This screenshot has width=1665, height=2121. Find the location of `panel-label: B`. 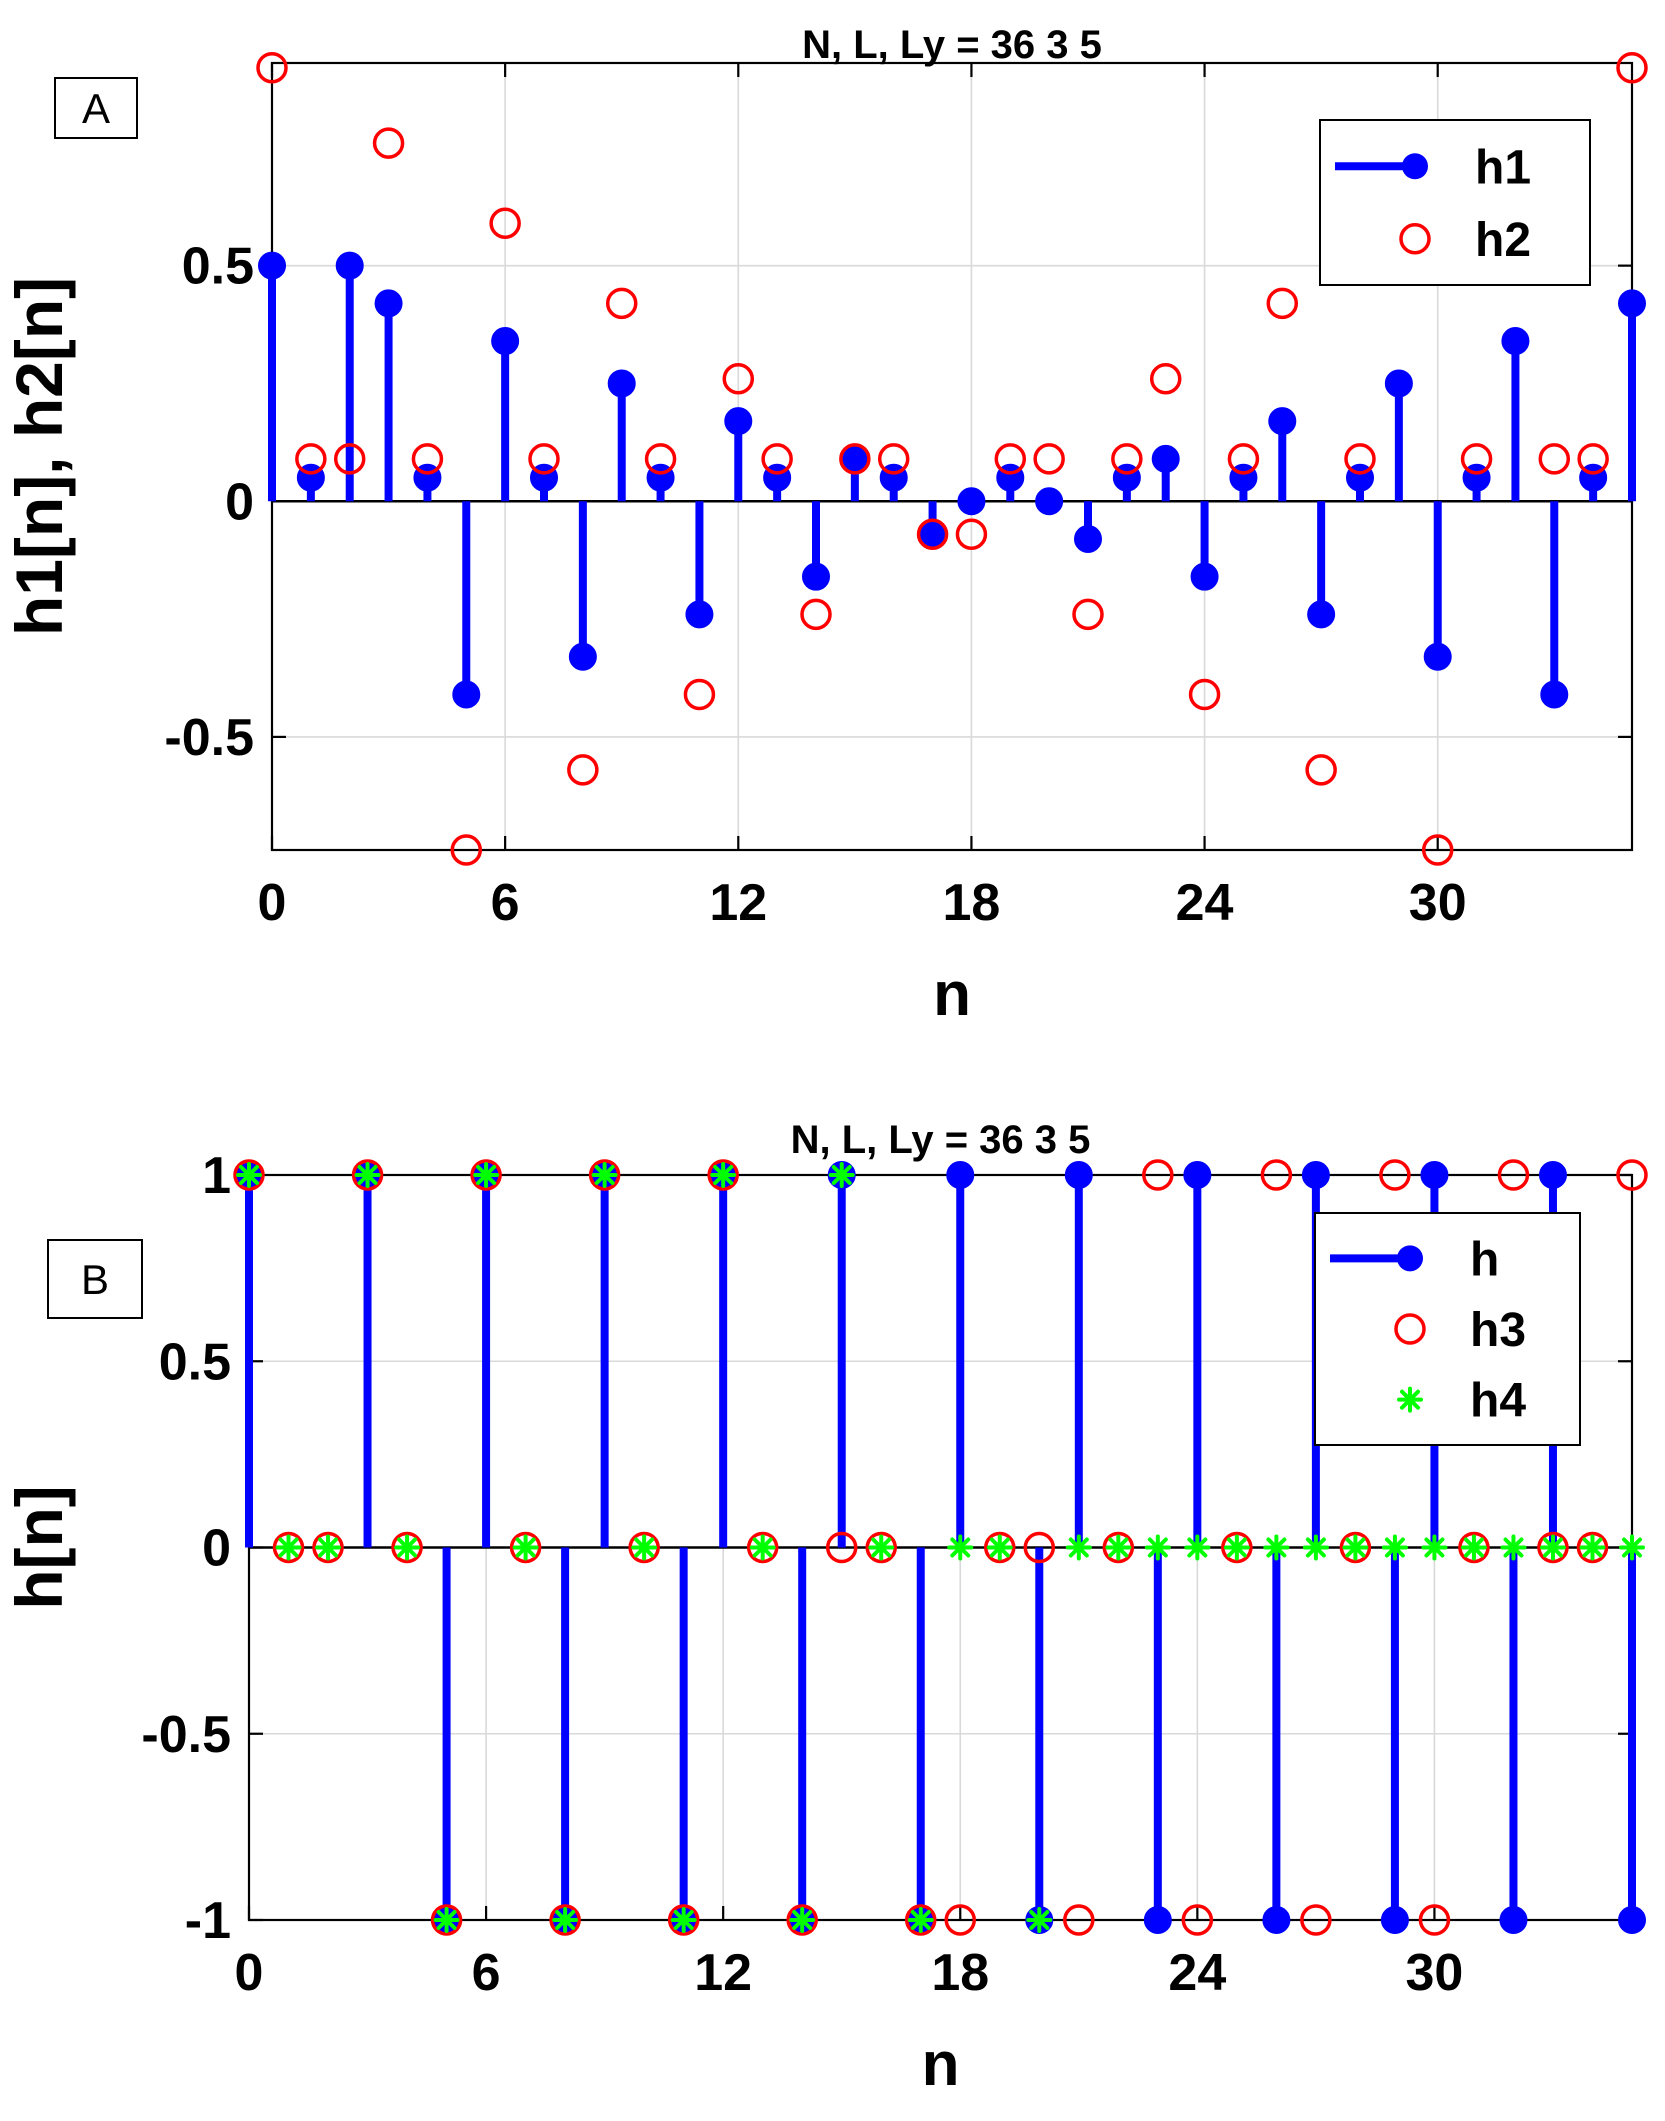

panel-label: B is located at coordinates (95, 1279).